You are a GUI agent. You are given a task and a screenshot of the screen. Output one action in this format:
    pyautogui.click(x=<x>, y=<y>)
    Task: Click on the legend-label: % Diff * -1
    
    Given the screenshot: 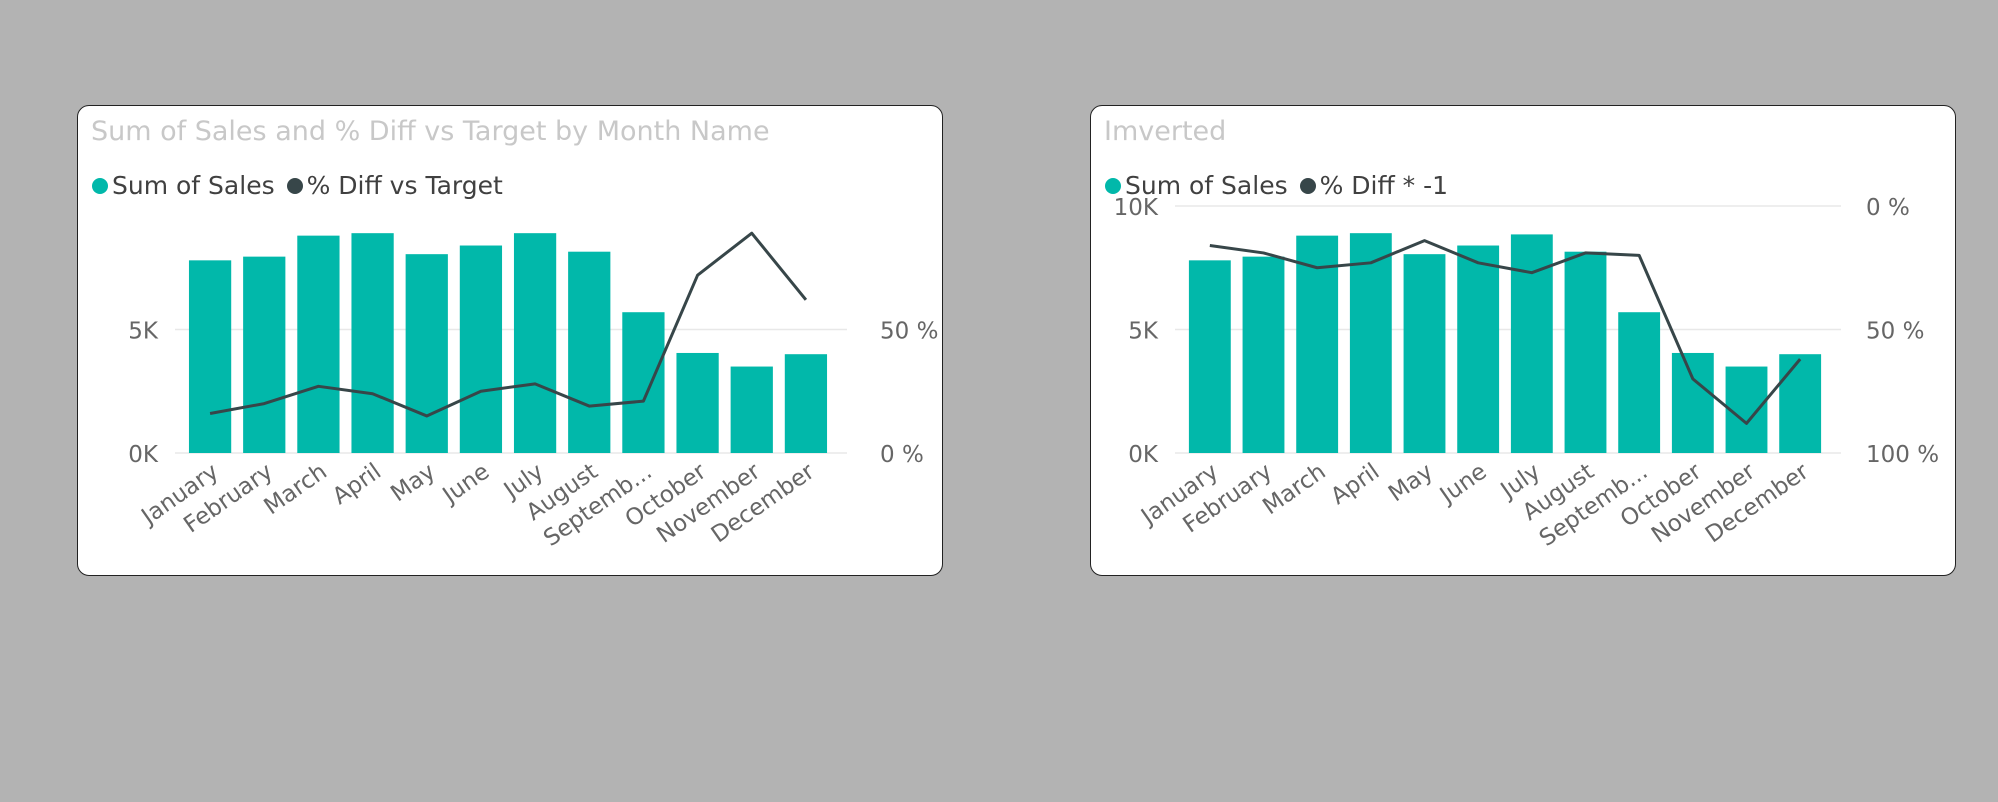 What is the action you would take?
    pyautogui.click(x=1384, y=185)
    